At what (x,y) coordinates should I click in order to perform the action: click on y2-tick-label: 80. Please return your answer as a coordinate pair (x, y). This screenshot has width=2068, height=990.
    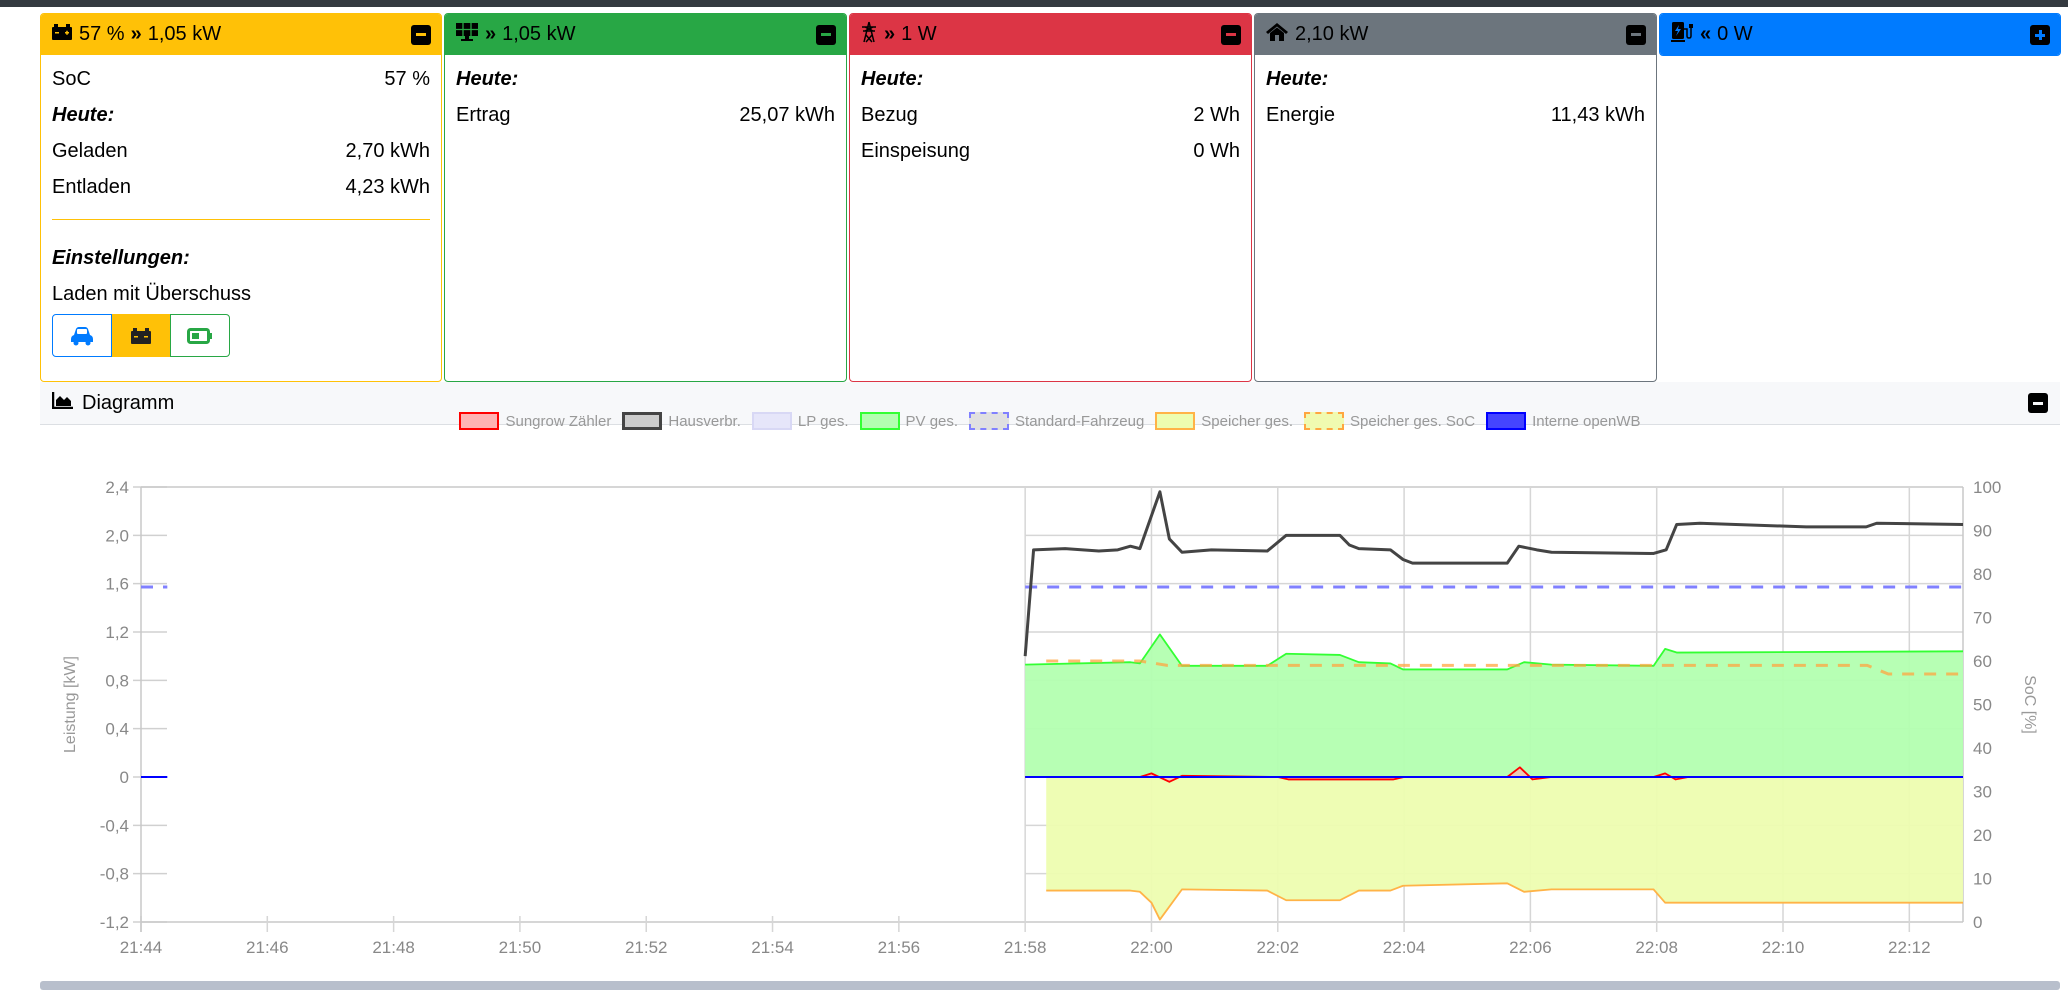
    Looking at the image, I should click on (1982, 574).